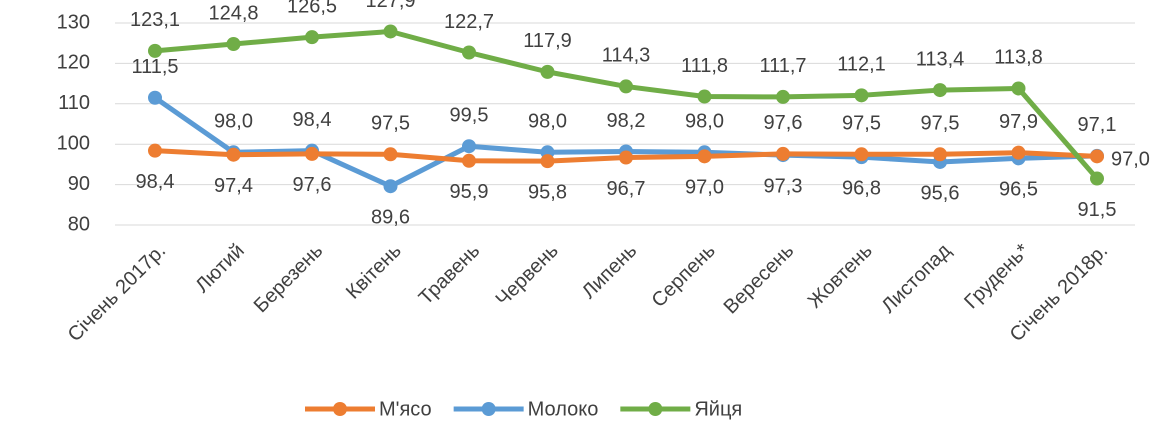 The height and width of the screenshot is (423, 1160). What do you see at coordinates (288, 278) in the screenshot?
I see `x-tick-label: Березень` at bounding box center [288, 278].